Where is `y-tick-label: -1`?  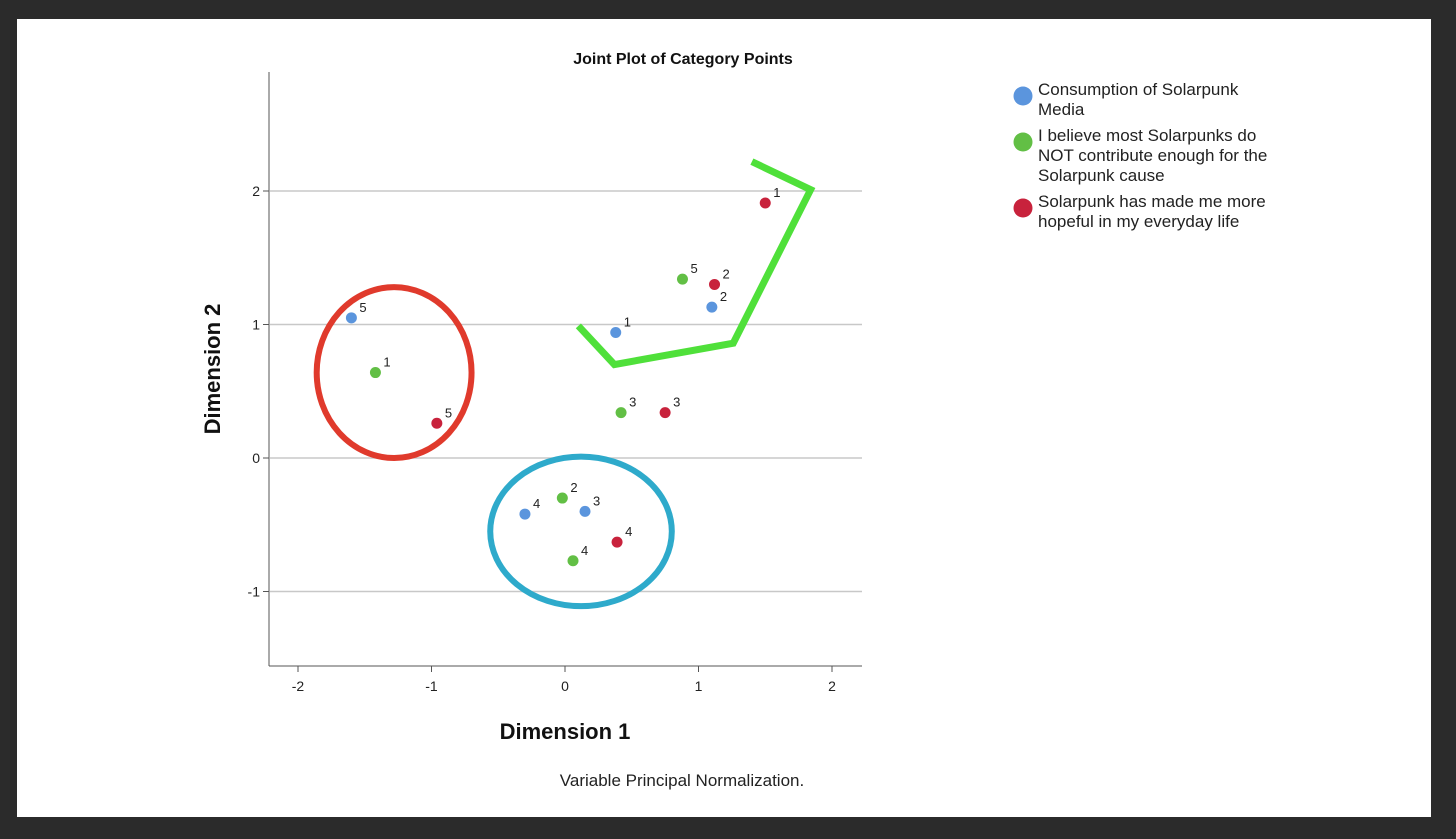
y-tick-label: -1 is located at coordinates (254, 592).